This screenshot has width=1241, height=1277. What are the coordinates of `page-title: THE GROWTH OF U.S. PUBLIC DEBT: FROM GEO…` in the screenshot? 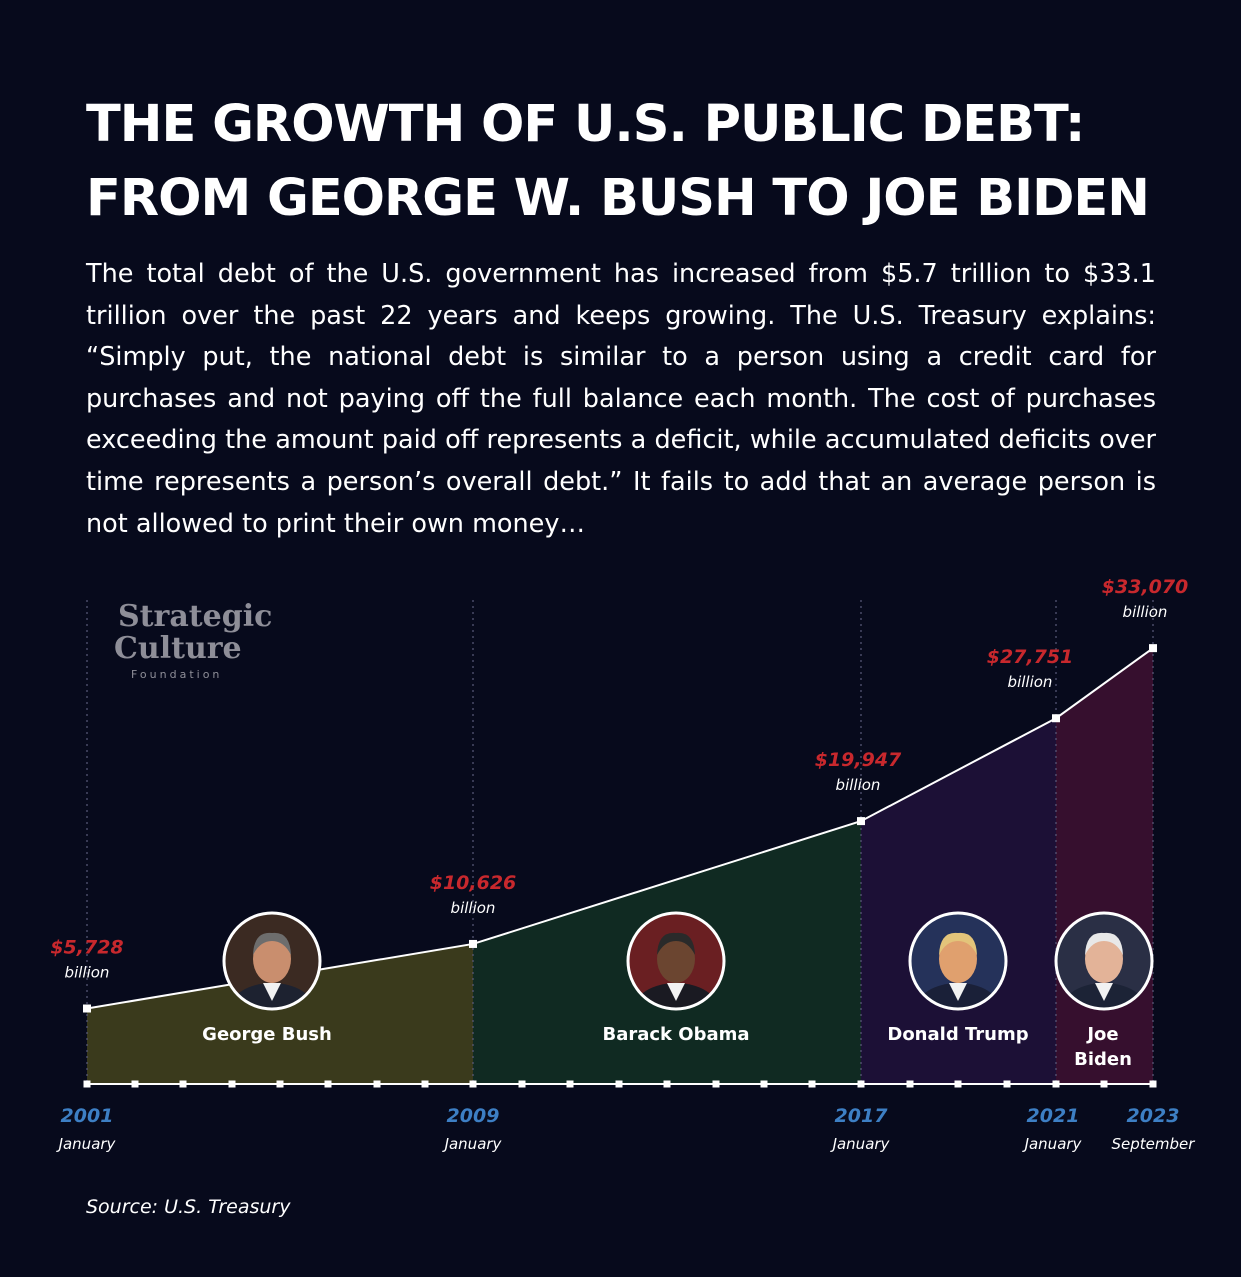 It's located at (636, 162).